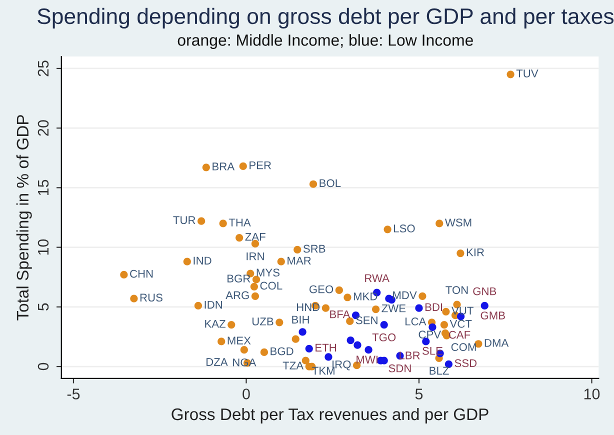 Image resolution: width=614 pixels, height=435 pixels. What do you see at coordinates (325, 41) in the screenshot?
I see `chart-subtitle: orange: Middle Income; blue: Low Income` at bounding box center [325, 41].